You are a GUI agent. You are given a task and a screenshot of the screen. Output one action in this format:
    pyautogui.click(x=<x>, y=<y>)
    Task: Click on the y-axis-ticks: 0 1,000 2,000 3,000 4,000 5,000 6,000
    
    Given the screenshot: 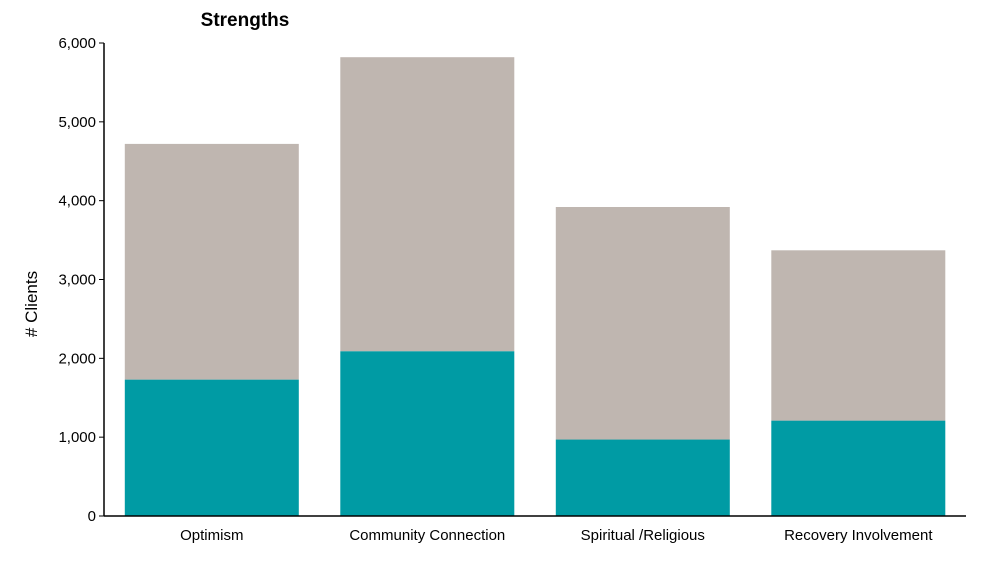 What is the action you would take?
    pyautogui.click(x=81, y=280)
    